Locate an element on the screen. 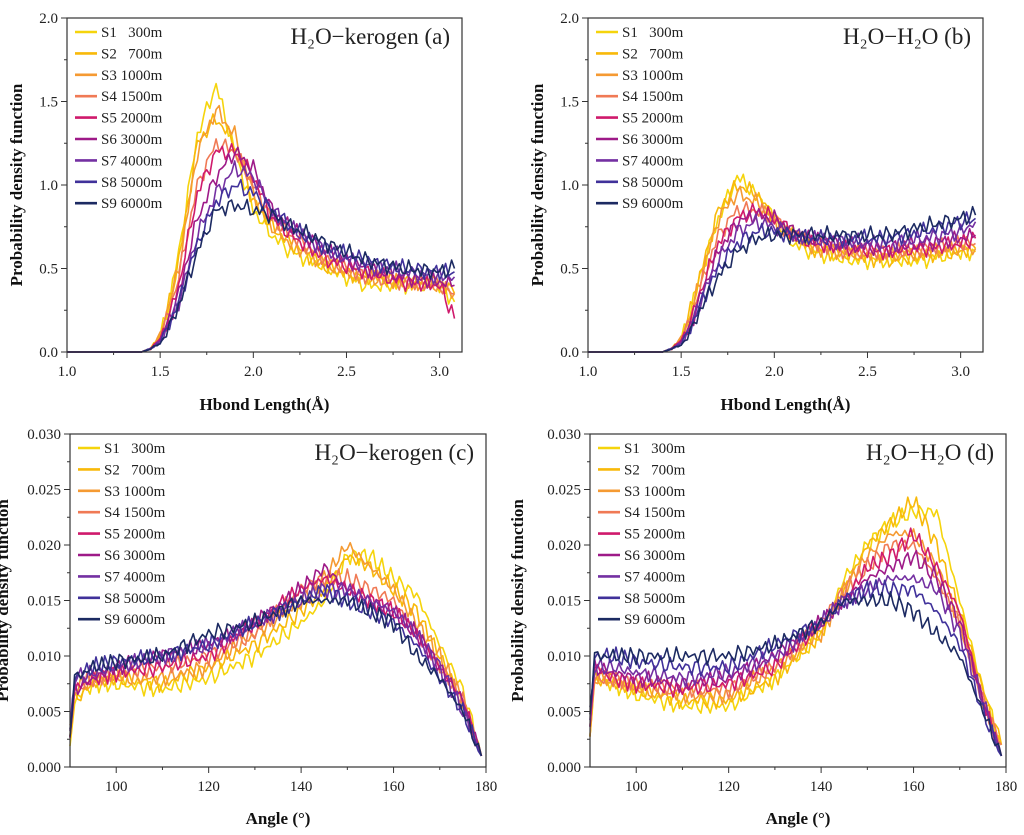 This screenshot has width=1024, height=835. x-axis-label: Hbond Length(Å) is located at coordinates (265, 404).